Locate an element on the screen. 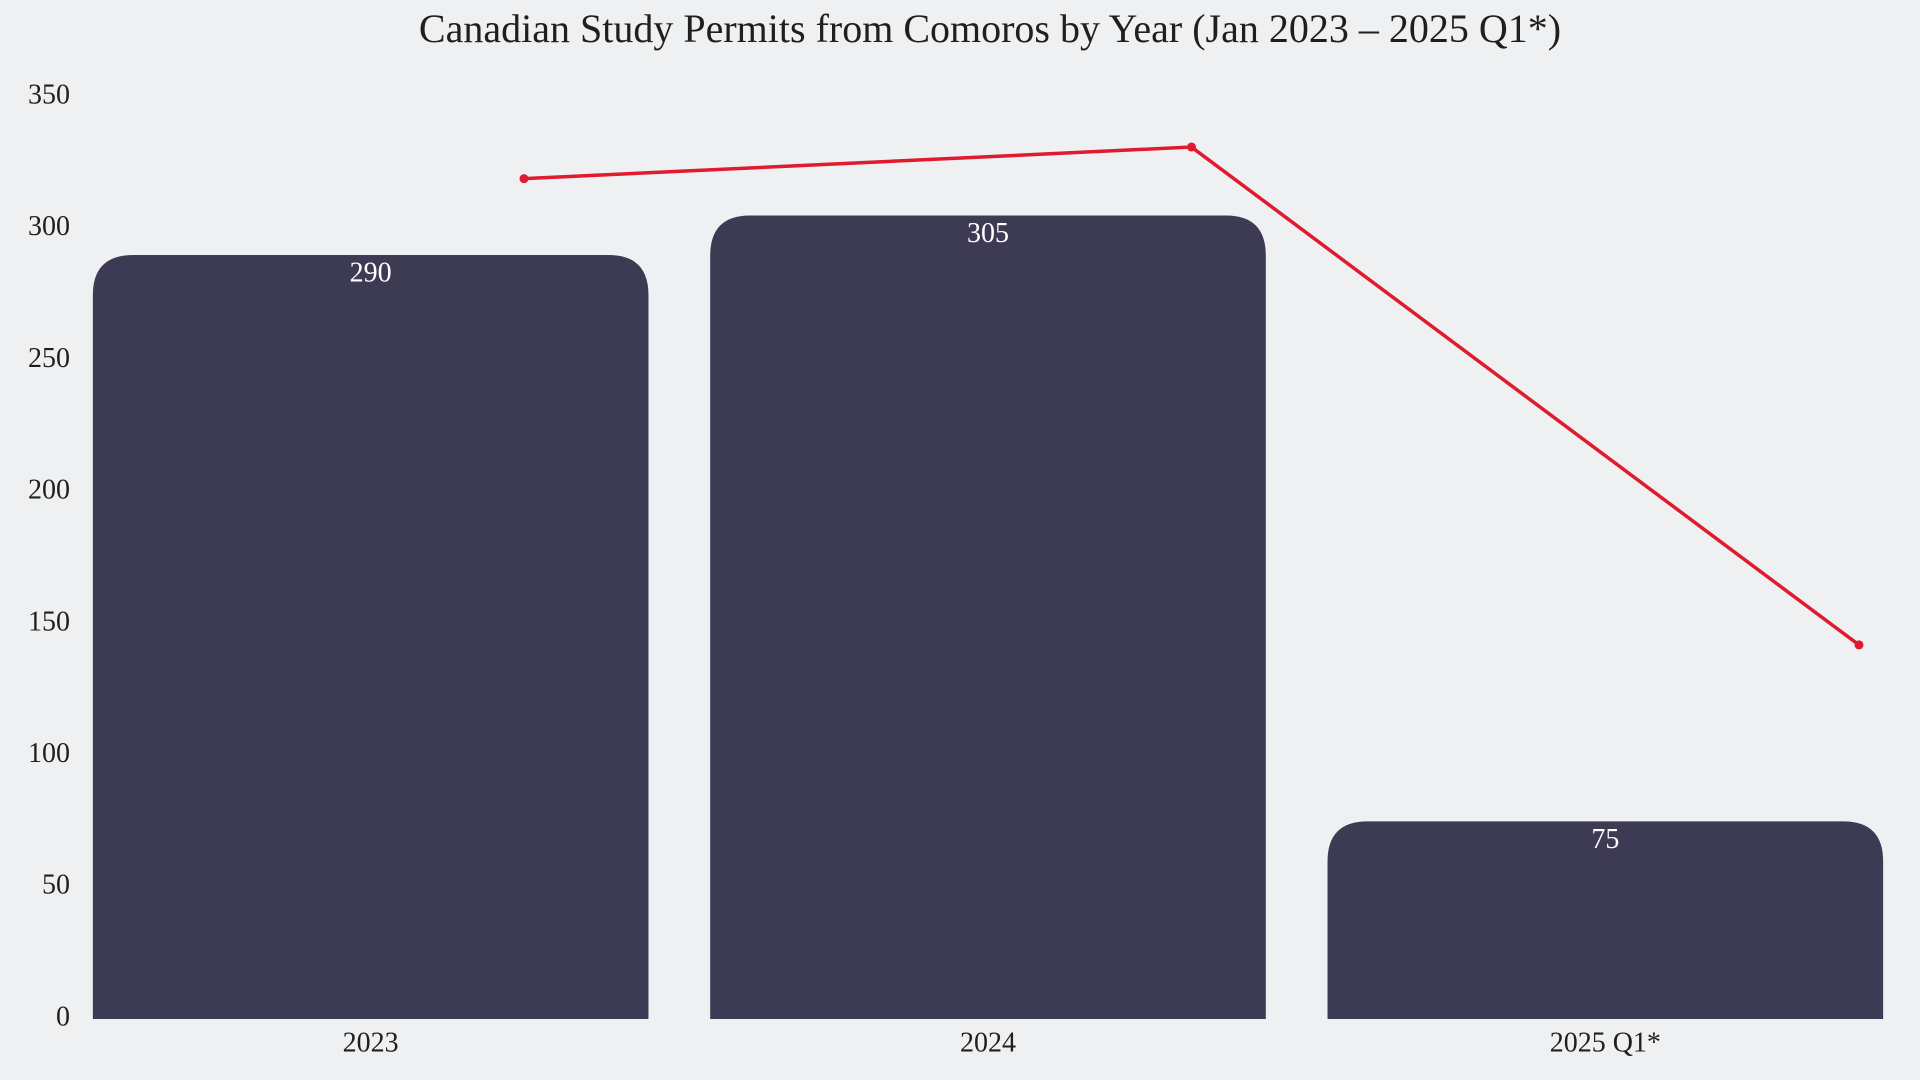 The image size is (1920, 1080). y-tick-label: 250 is located at coordinates (49, 358).